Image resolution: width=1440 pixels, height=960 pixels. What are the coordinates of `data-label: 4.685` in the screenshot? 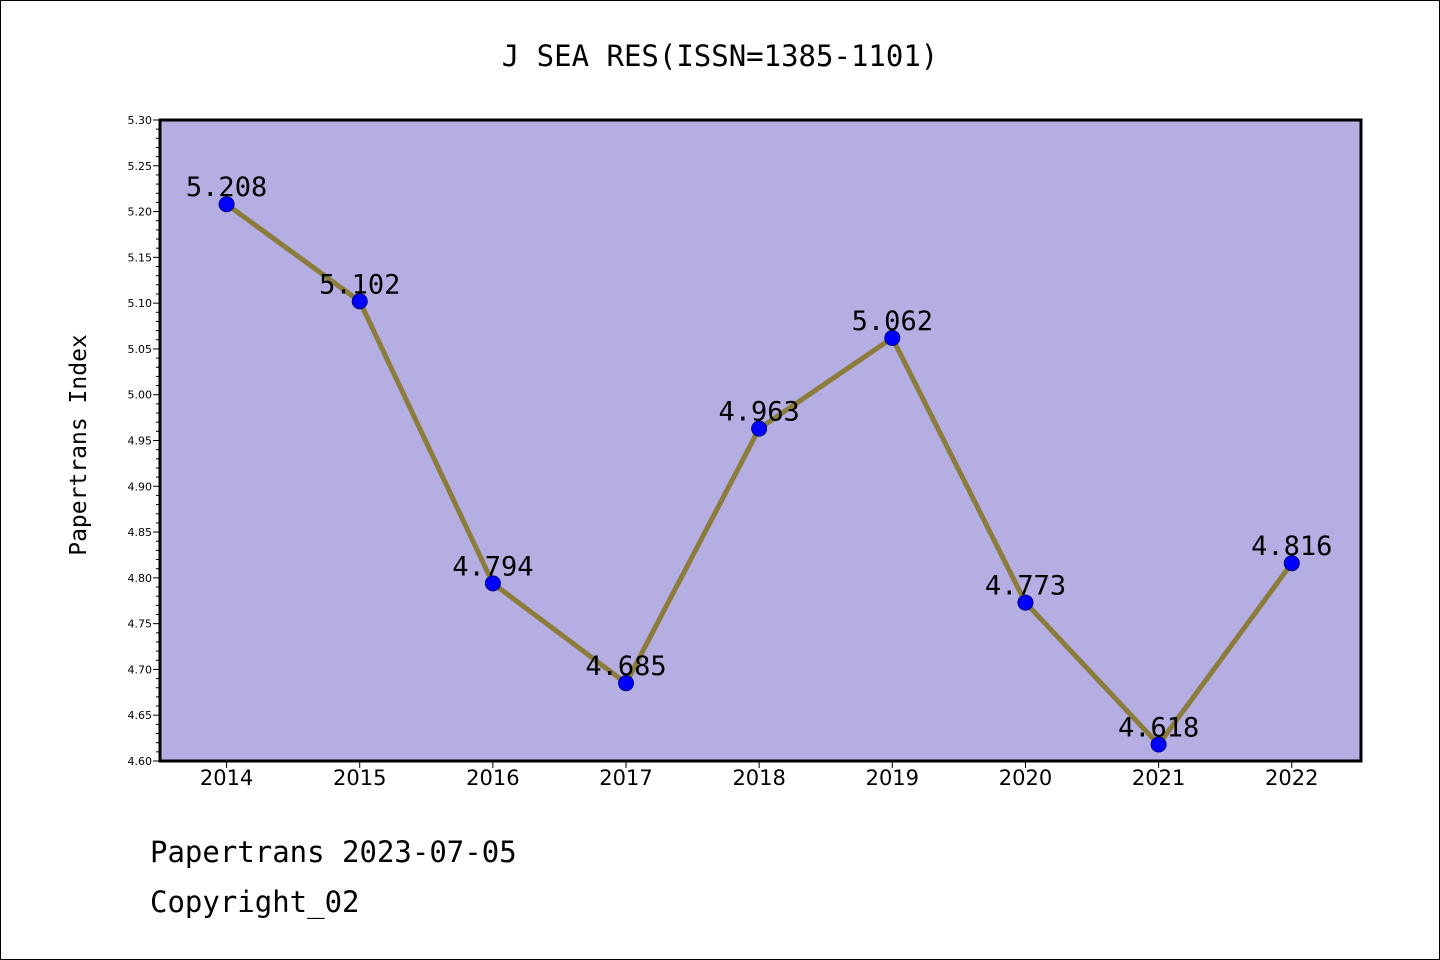 It's located at (625, 666).